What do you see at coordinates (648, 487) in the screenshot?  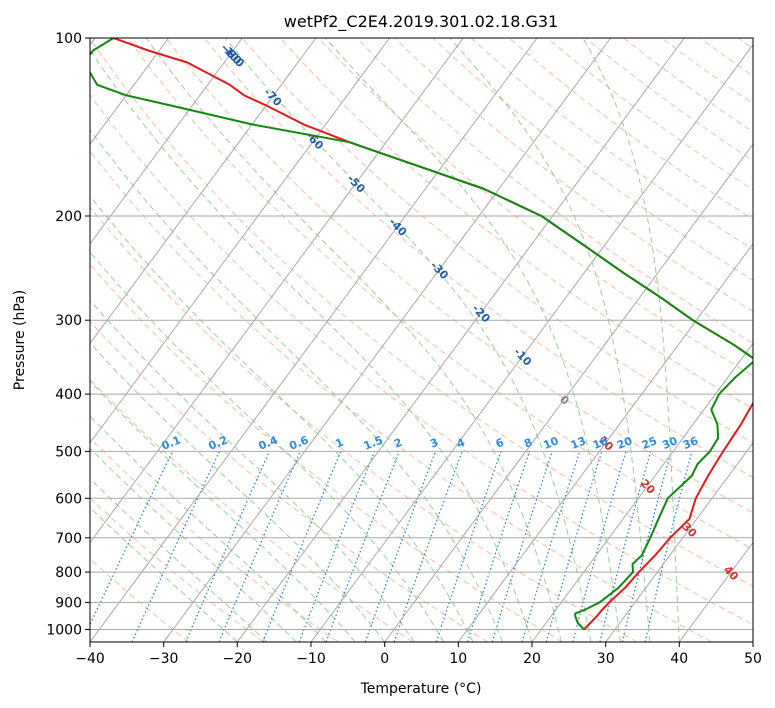 I see `isotherm-label: 20` at bounding box center [648, 487].